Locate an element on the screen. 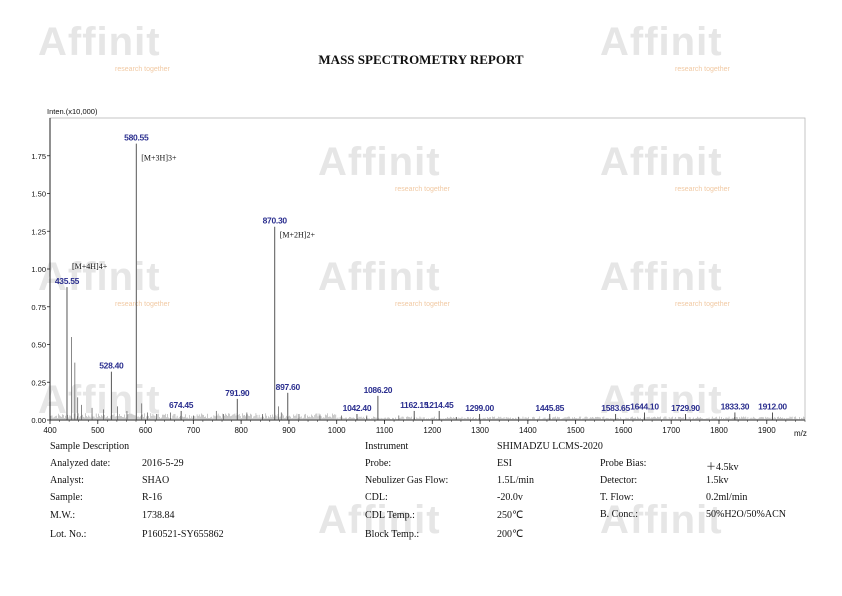  peak-mz-label: 1042.40 is located at coordinates (357, 408).